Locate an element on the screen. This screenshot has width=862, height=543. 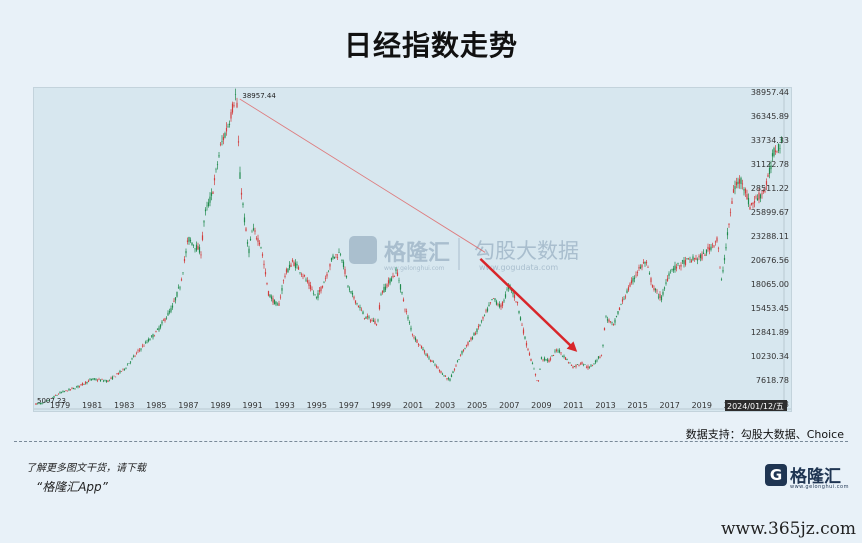
brand-logo: G 格隆汇 is located at coordinates (803, 474).